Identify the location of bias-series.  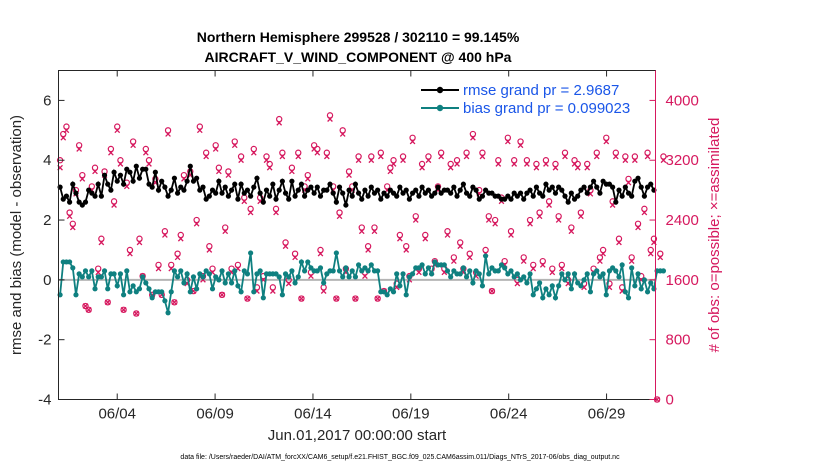
(362, 283).